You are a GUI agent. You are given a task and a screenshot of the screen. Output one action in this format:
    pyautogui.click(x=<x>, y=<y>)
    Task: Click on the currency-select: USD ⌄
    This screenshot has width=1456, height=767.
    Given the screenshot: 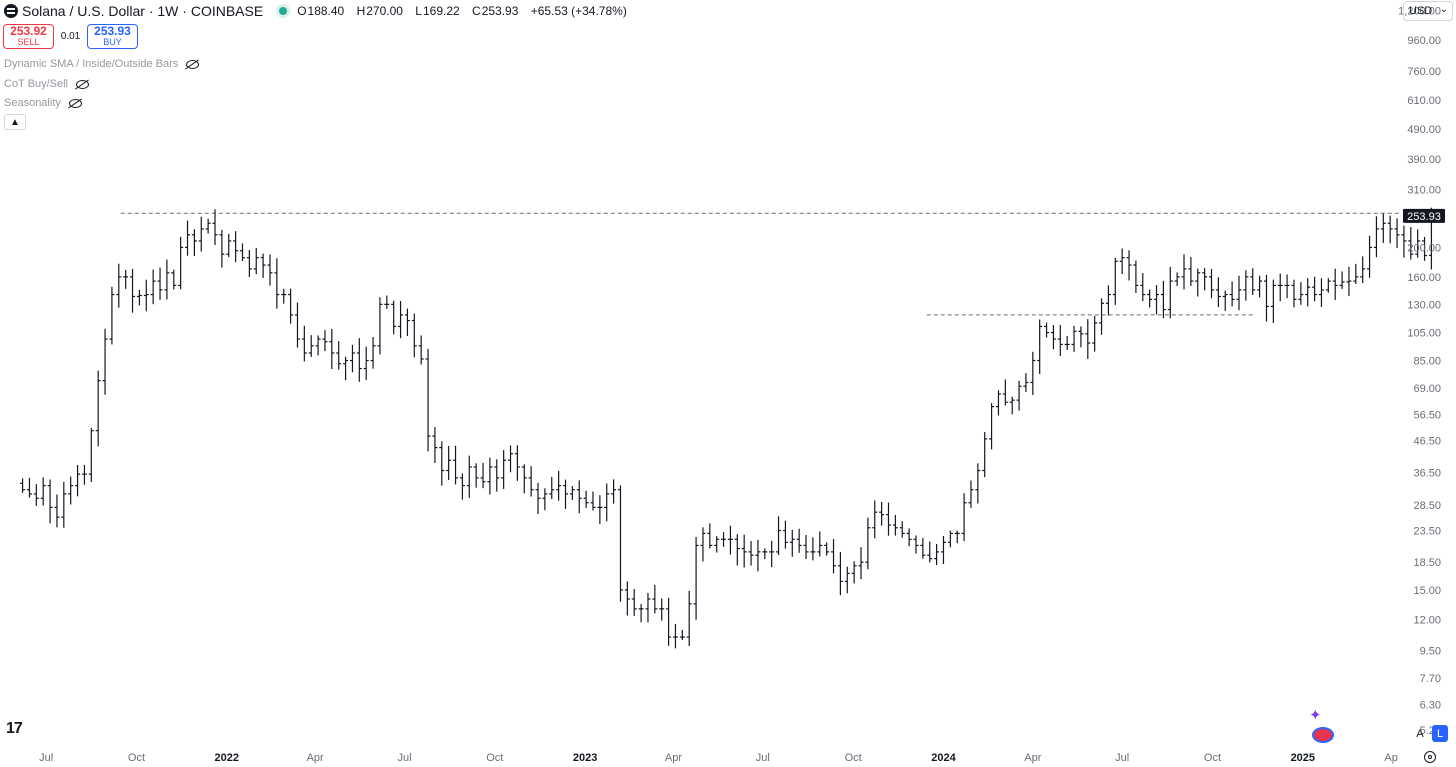 What is the action you would take?
    pyautogui.click(x=1428, y=11)
    